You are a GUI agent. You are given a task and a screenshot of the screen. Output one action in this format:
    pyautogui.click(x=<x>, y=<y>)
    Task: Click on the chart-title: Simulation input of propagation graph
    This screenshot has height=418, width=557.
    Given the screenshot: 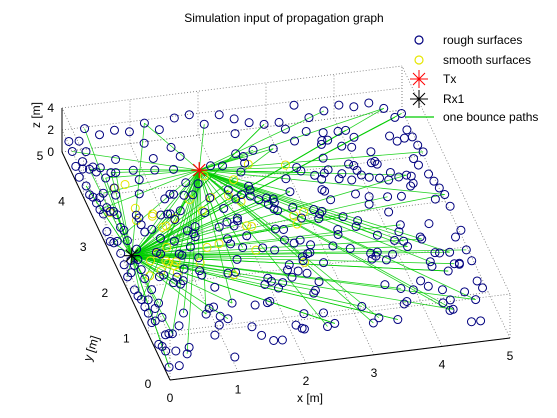 What is the action you would take?
    pyautogui.click(x=283, y=18)
    